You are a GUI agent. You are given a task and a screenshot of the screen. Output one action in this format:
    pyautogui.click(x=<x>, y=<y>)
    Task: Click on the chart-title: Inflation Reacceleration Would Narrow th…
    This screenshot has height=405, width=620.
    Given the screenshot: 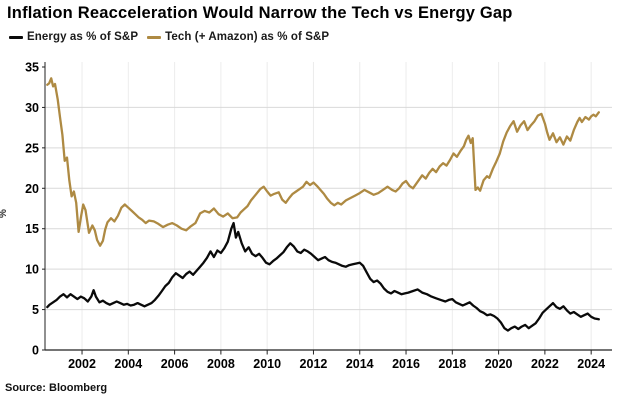 What is the action you would take?
    pyautogui.click(x=260, y=13)
    